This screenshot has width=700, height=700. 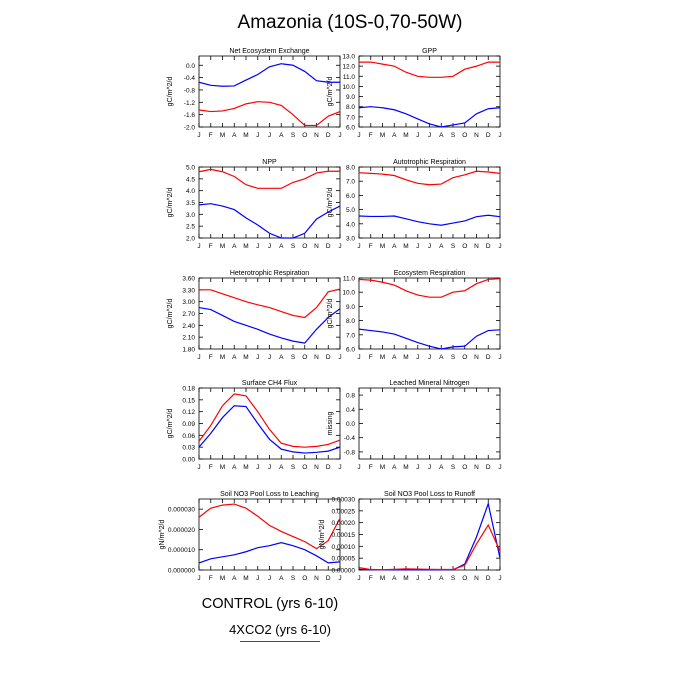 I want to click on panel-7-ytick-label: 0.00, so click(x=188, y=460).